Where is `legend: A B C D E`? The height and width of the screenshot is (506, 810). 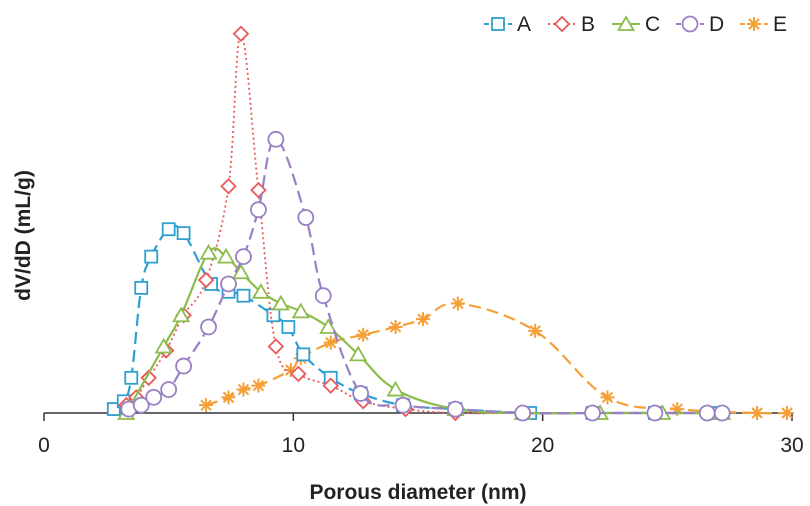 legend: A B C D E is located at coordinates (635, 24).